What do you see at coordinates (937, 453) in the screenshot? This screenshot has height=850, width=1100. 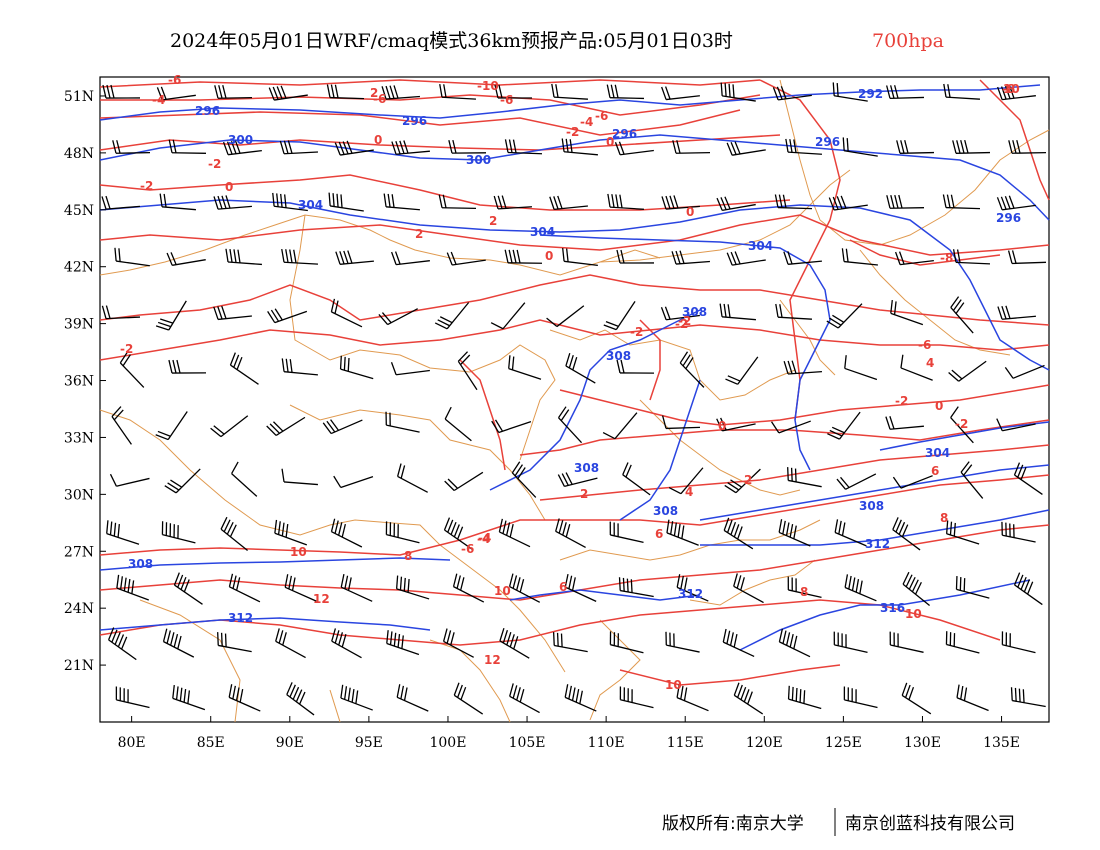 I see `height-label: 304` at bounding box center [937, 453].